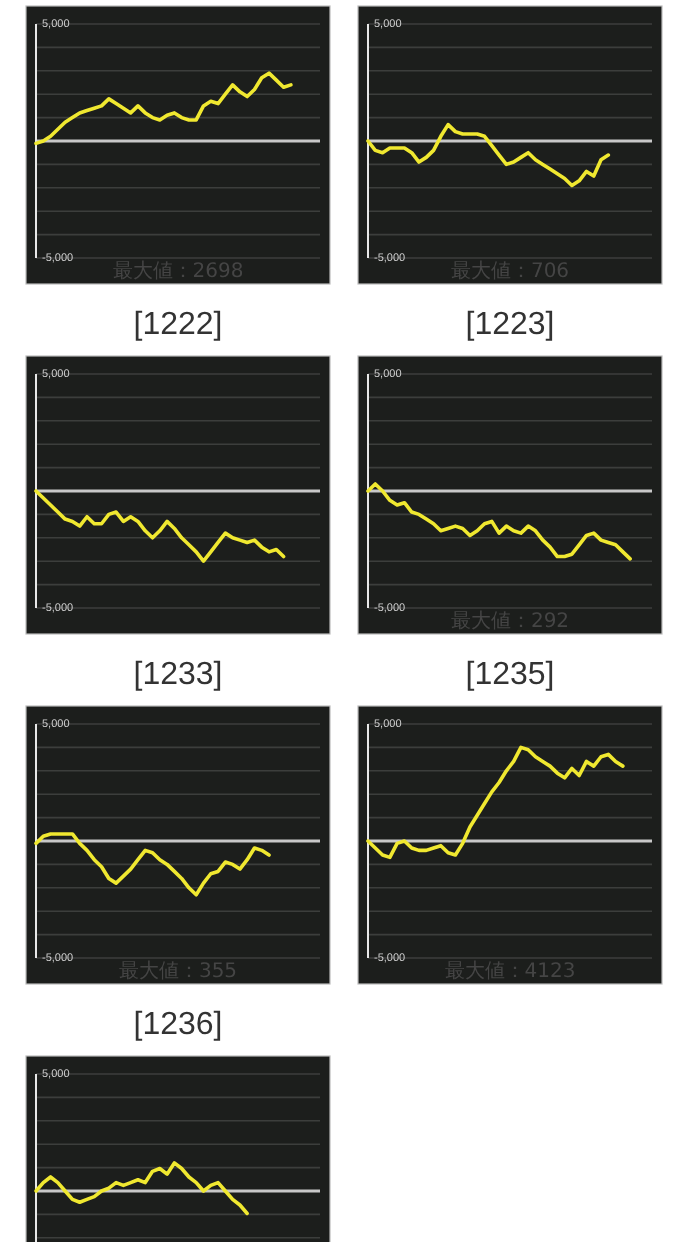 This screenshot has height=1242, width=700. What do you see at coordinates (510, 675) in the screenshot?
I see `text: [1235]` at bounding box center [510, 675].